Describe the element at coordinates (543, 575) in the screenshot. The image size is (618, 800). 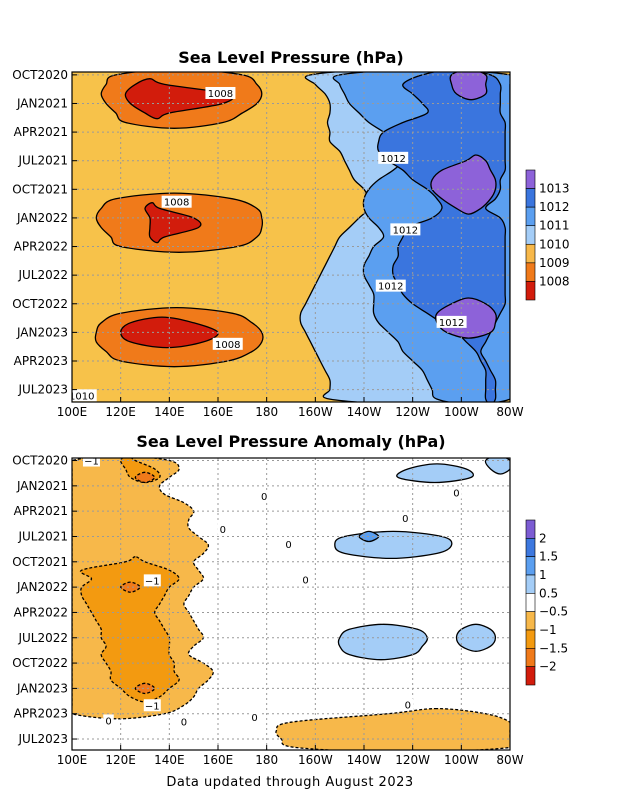
I see `legend-label: 1` at that location.